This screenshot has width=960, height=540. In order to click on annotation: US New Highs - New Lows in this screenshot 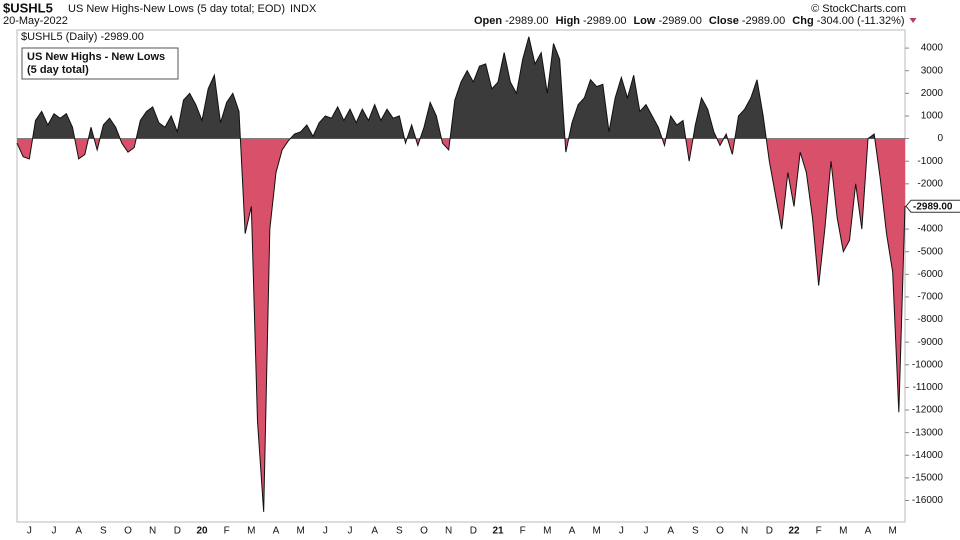, I will do `click(96, 57)`.